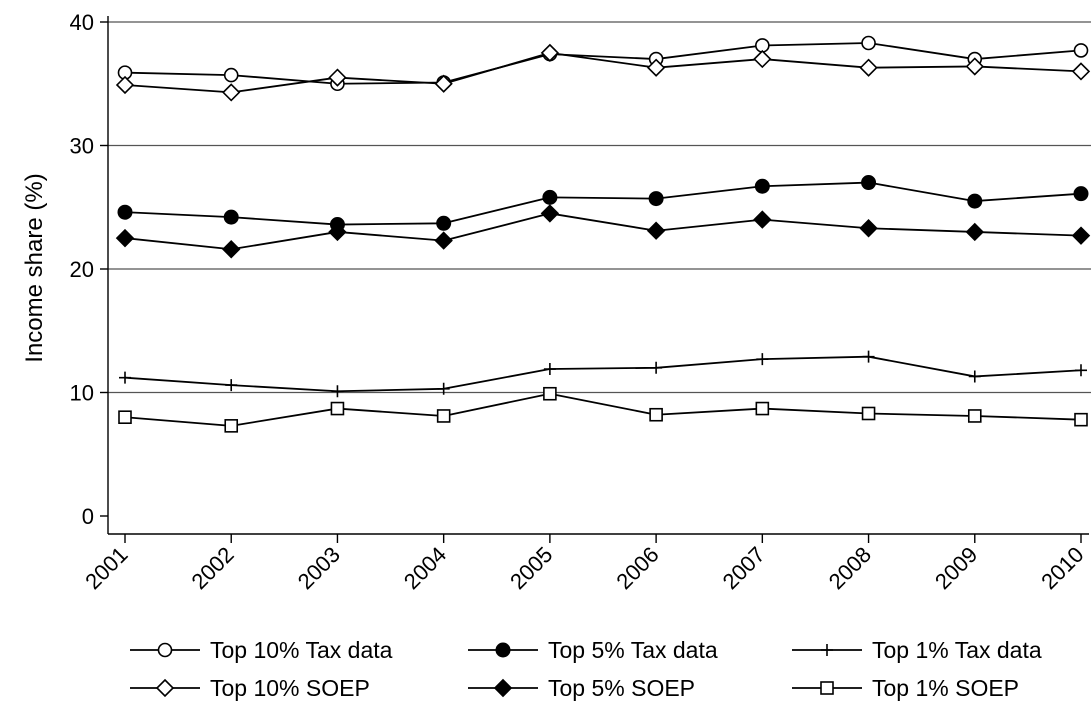 This screenshot has height=706, width=1091. I want to click on point-top-5-tax-data-2010, so click(1081, 194).